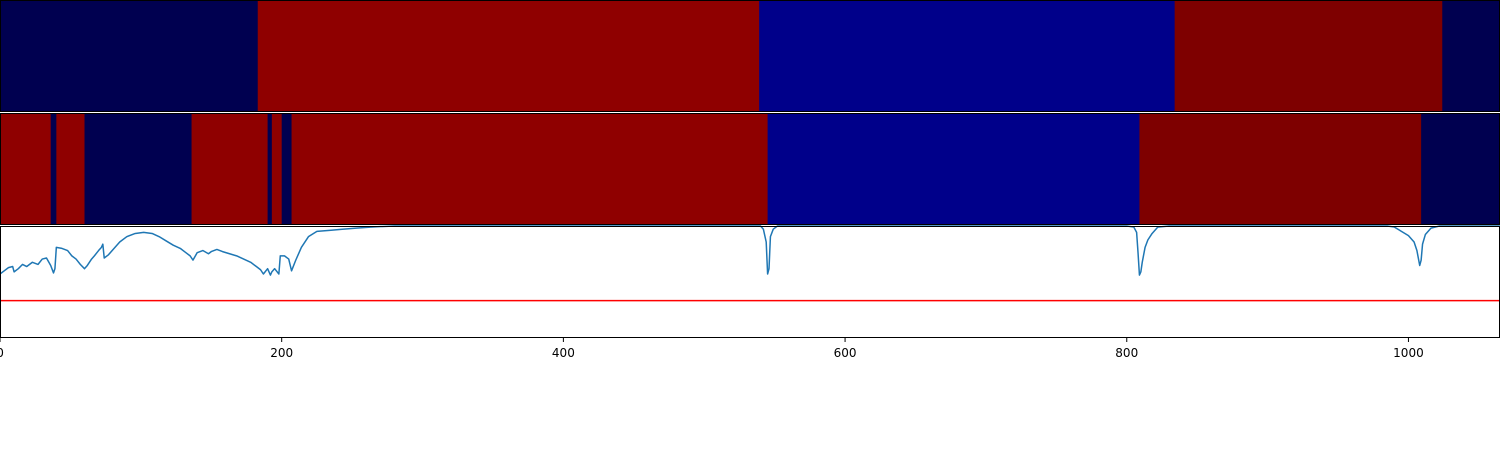 The height and width of the screenshot is (450, 1500). Describe the element at coordinates (281, 353) in the screenshot. I see `x-tick-label-200: 200` at that location.